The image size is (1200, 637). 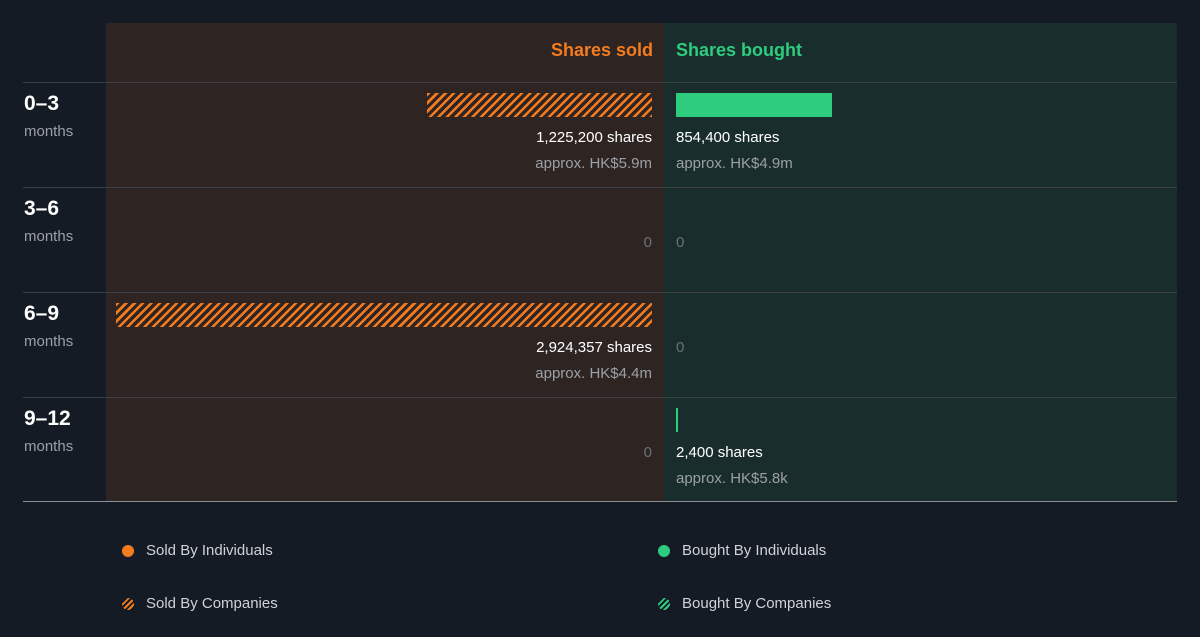 I want to click on legend-bought-by-companies: Bought By Companies, so click(x=744, y=603).